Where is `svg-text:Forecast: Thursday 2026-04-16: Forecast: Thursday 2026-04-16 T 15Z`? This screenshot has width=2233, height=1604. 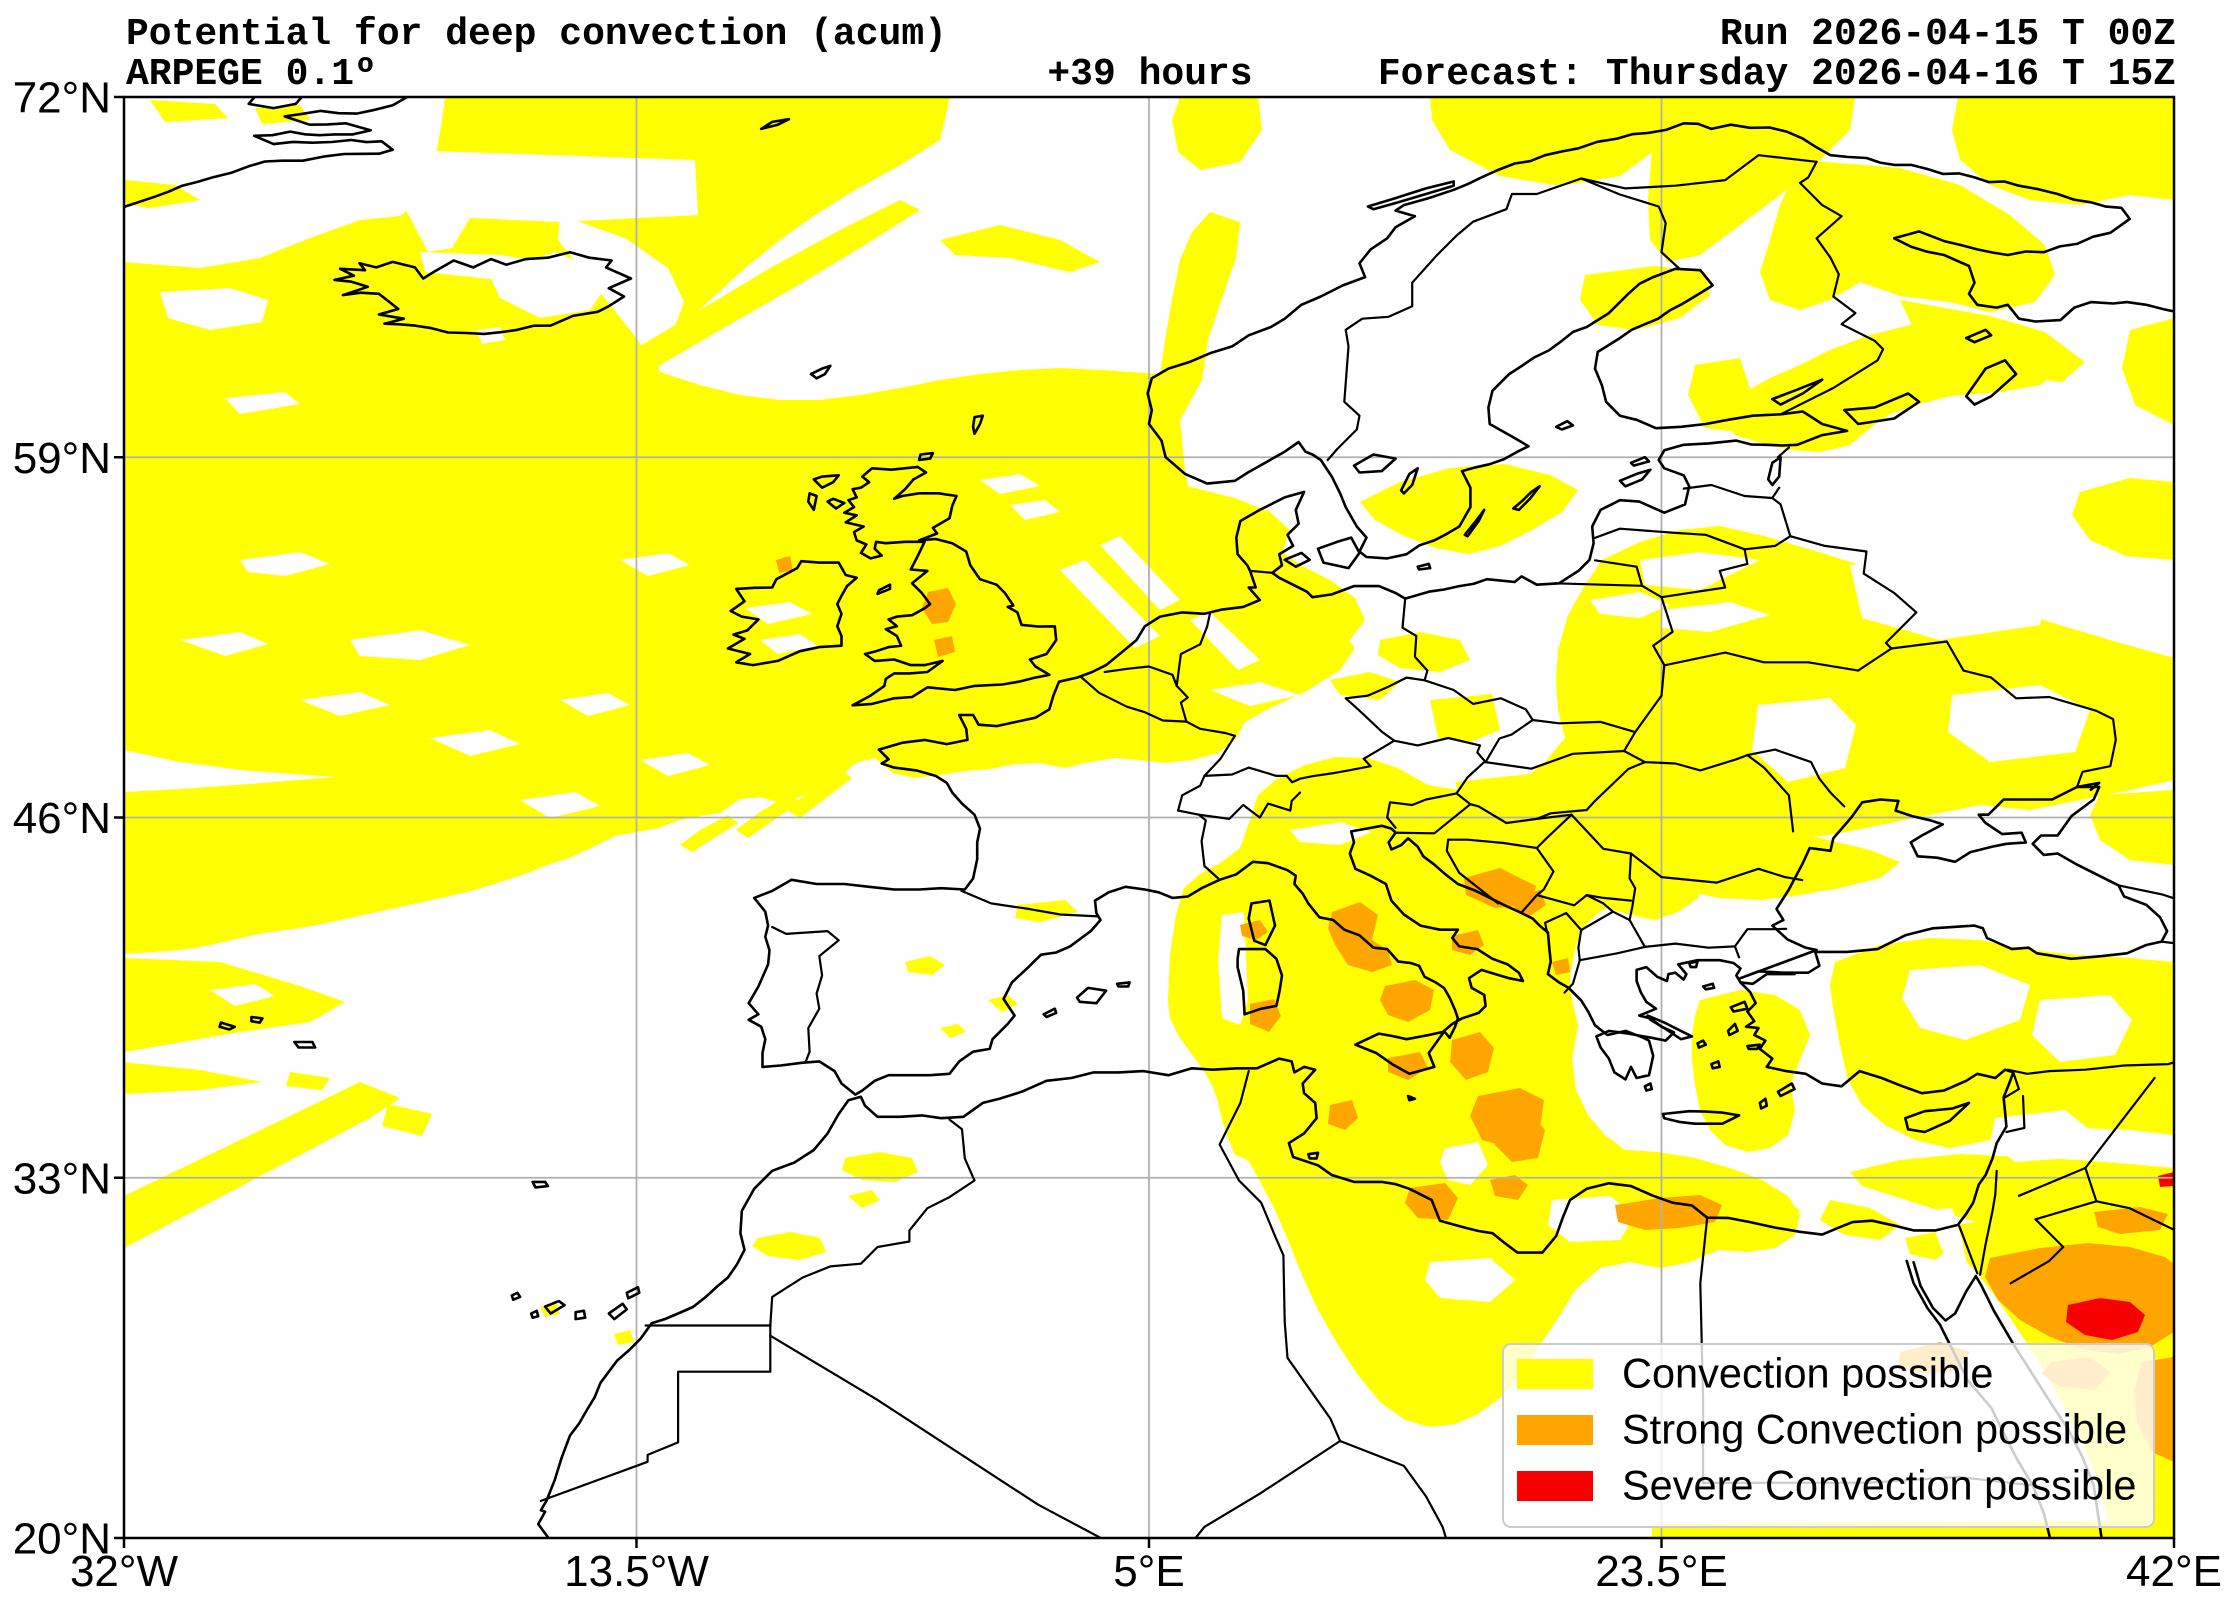
svg-text:Forecast: Thursday 2026-04-16: Forecast: Thursday 2026-04-16 T 15Z is located at coordinates (1777, 74).